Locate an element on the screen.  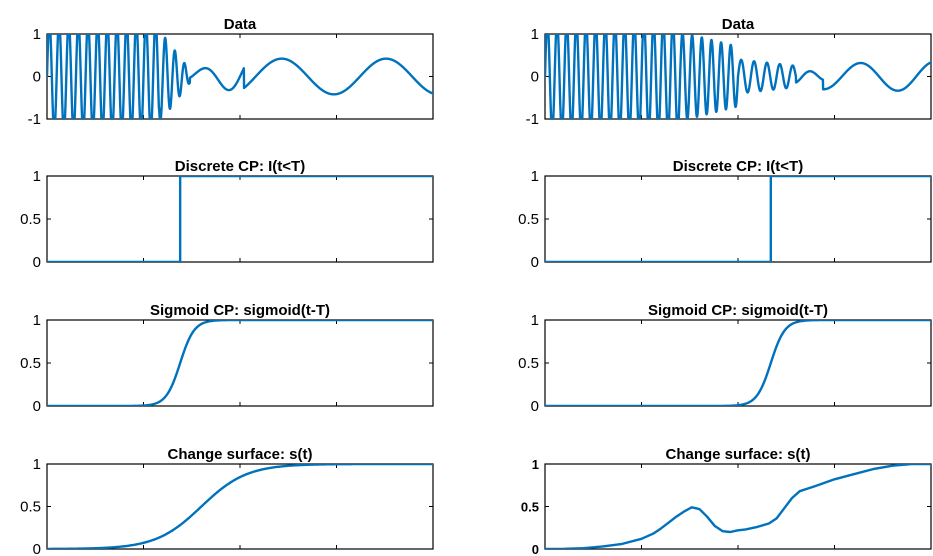
subplot-right-0: Data 1 0 -1 is located at coordinates (729, 72).